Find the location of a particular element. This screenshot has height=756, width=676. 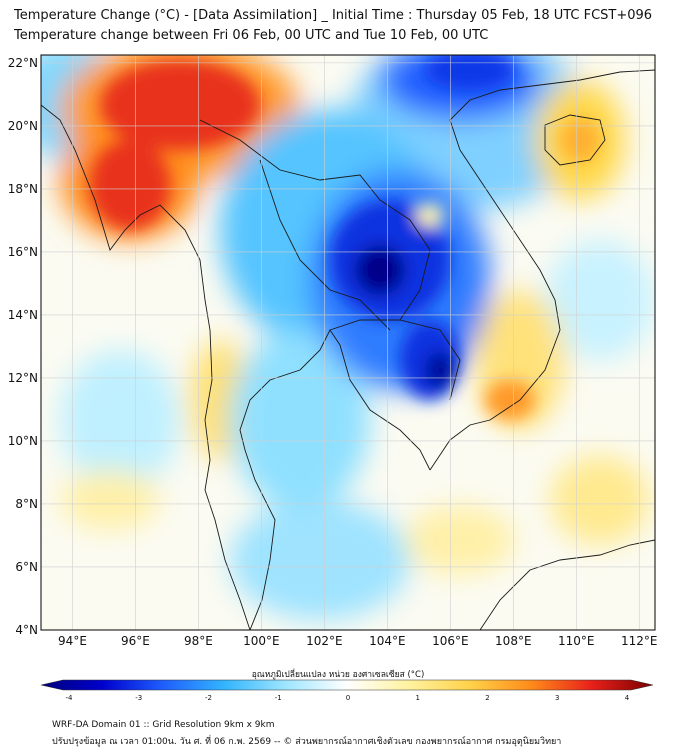

colorbar-tick-label: 0 is located at coordinates (348, 698).